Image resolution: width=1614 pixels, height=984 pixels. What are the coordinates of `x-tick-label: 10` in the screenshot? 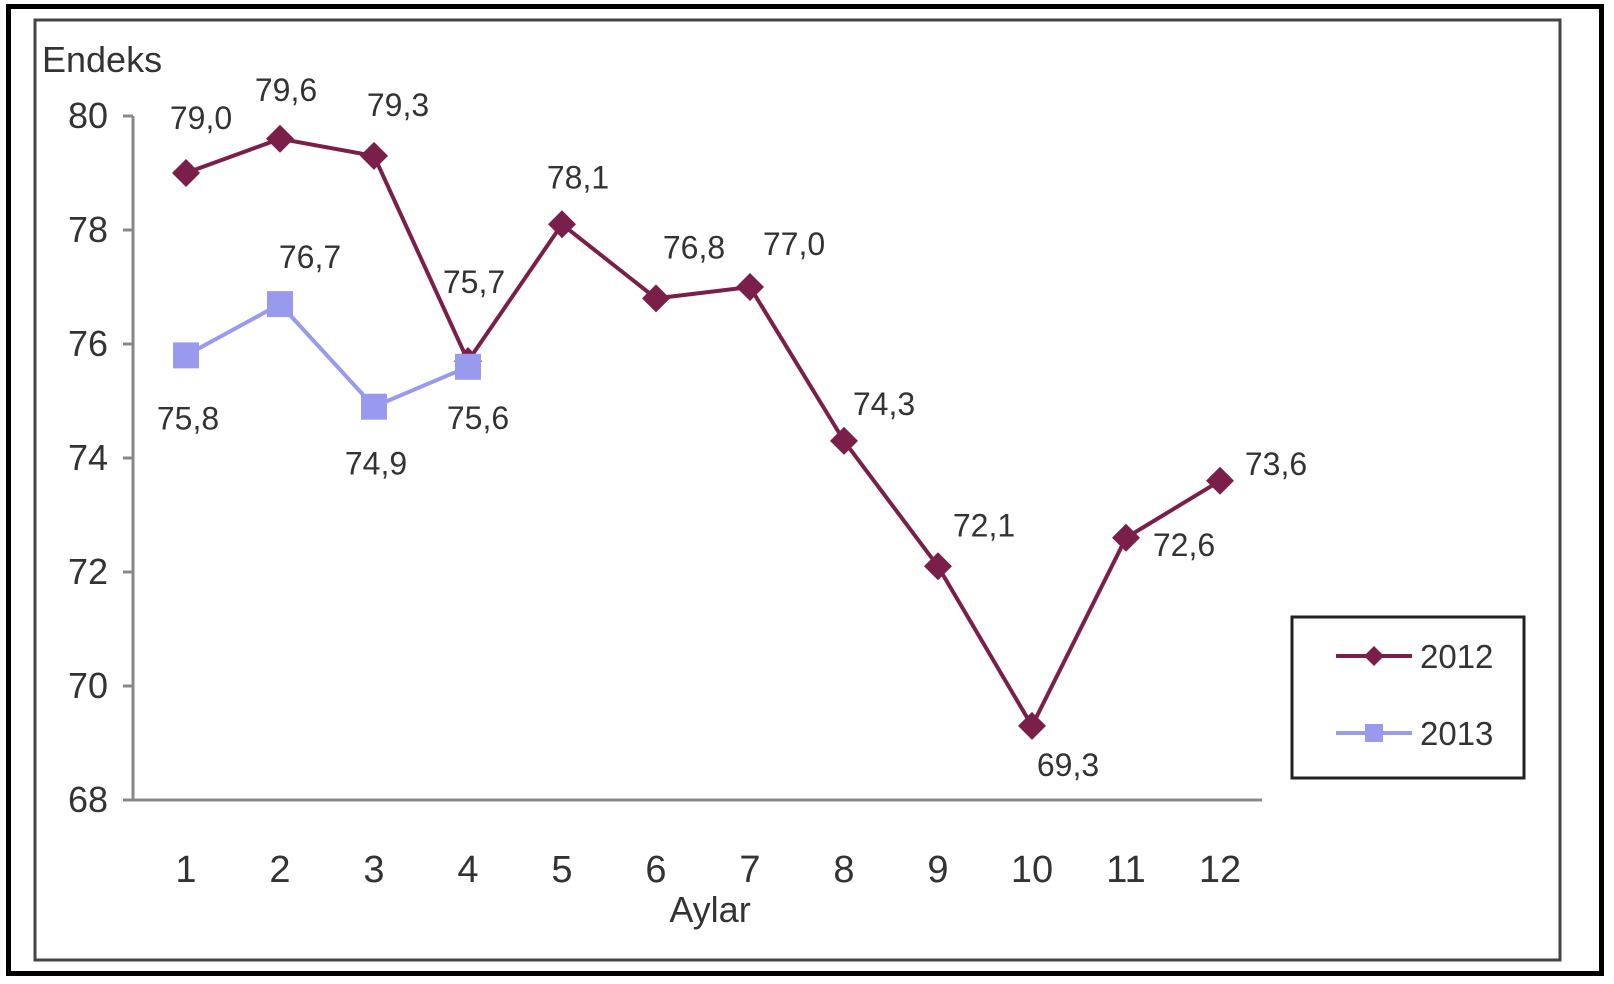 It's located at (1032, 870).